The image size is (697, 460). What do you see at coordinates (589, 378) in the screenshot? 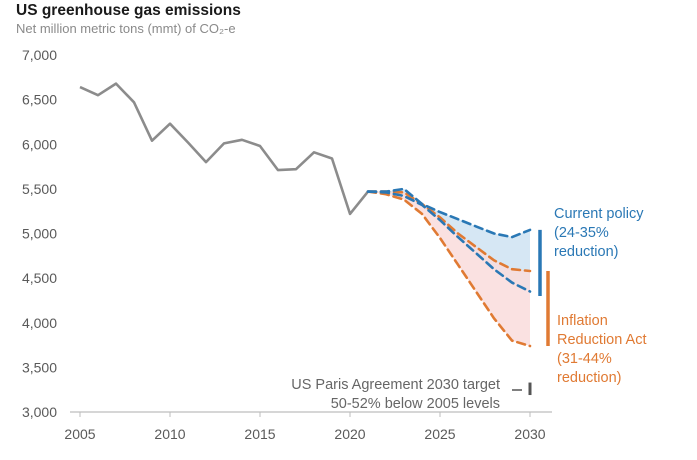
I see `ira-label: reduction)` at bounding box center [589, 378].